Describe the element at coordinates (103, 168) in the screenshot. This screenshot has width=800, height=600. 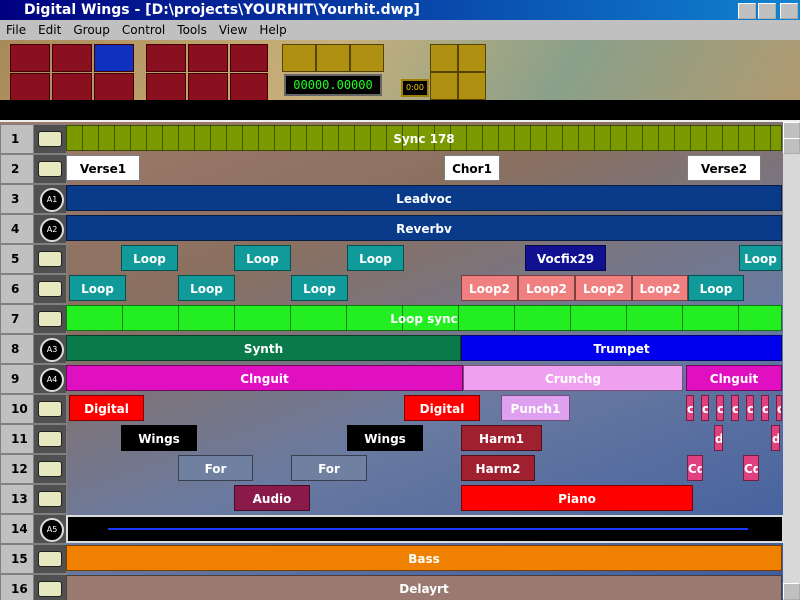
I see `clip: Verse1` at that location.